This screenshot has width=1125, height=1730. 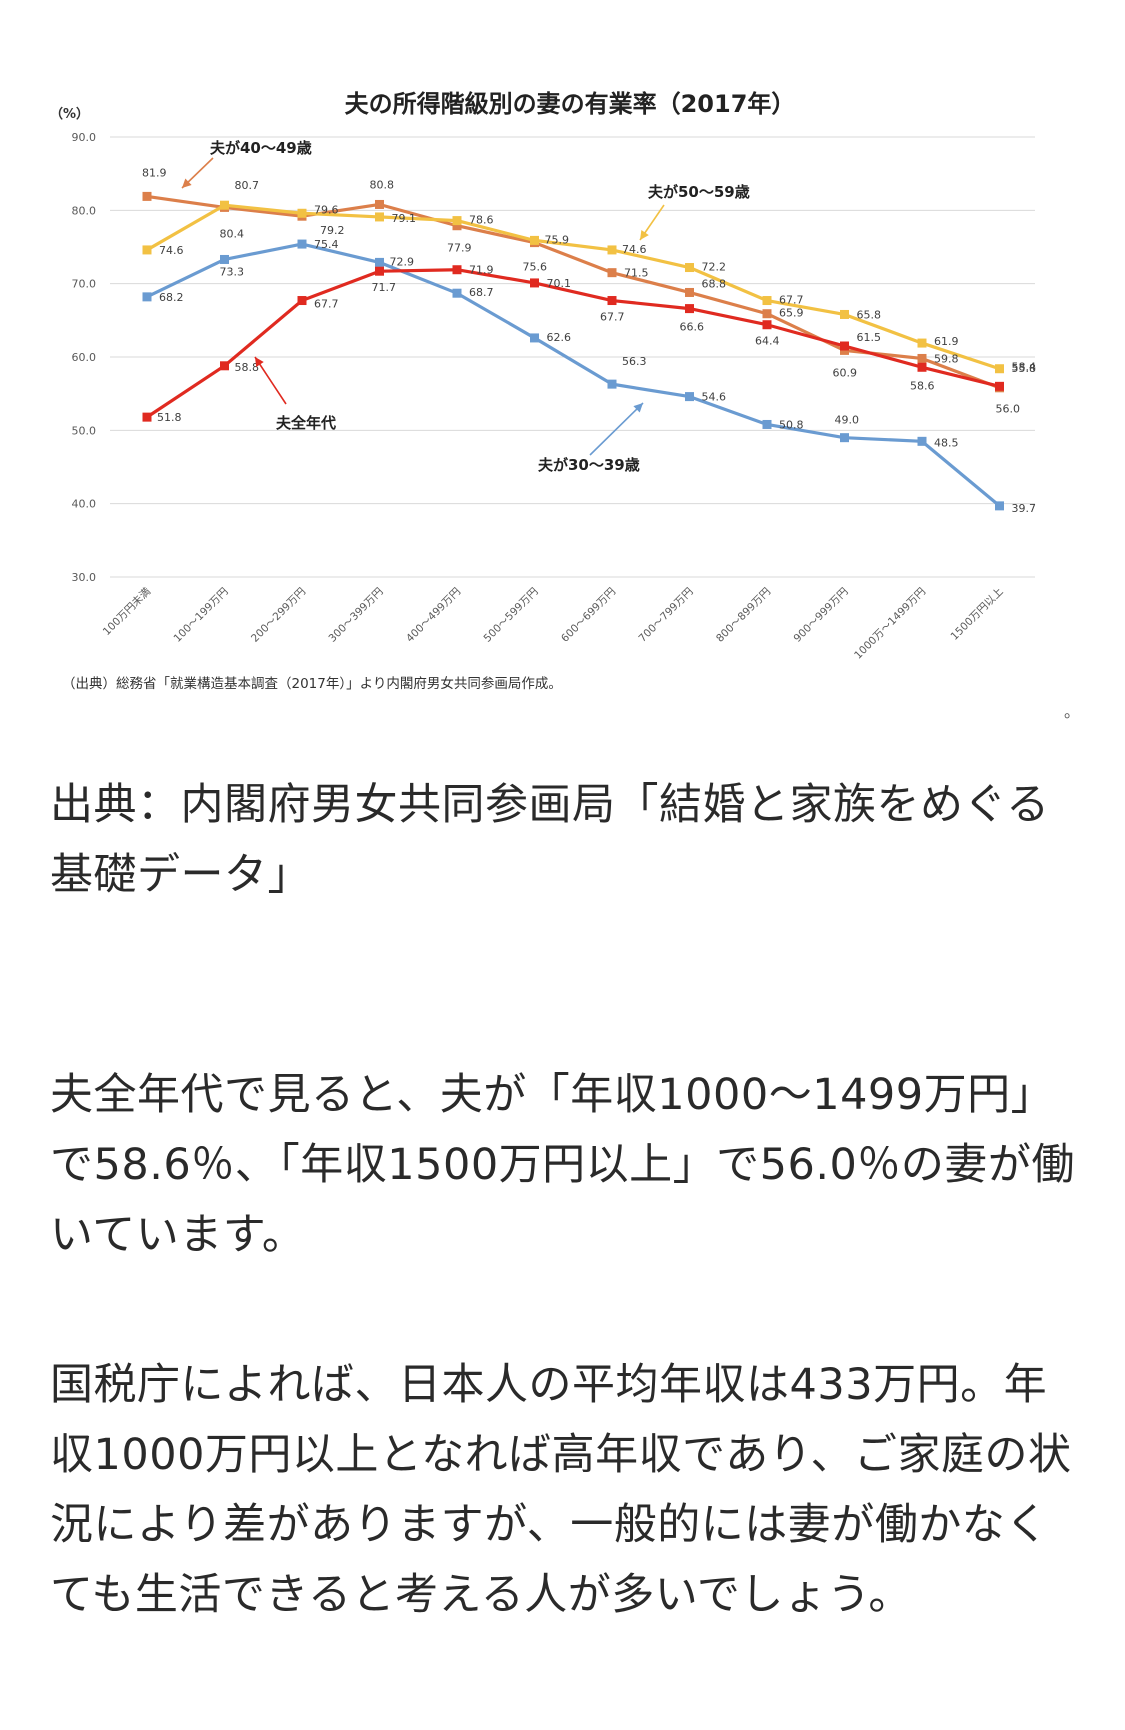 What do you see at coordinates (404, 218) in the screenshot?
I see `data-label: 79.1` at bounding box center [404, 218].